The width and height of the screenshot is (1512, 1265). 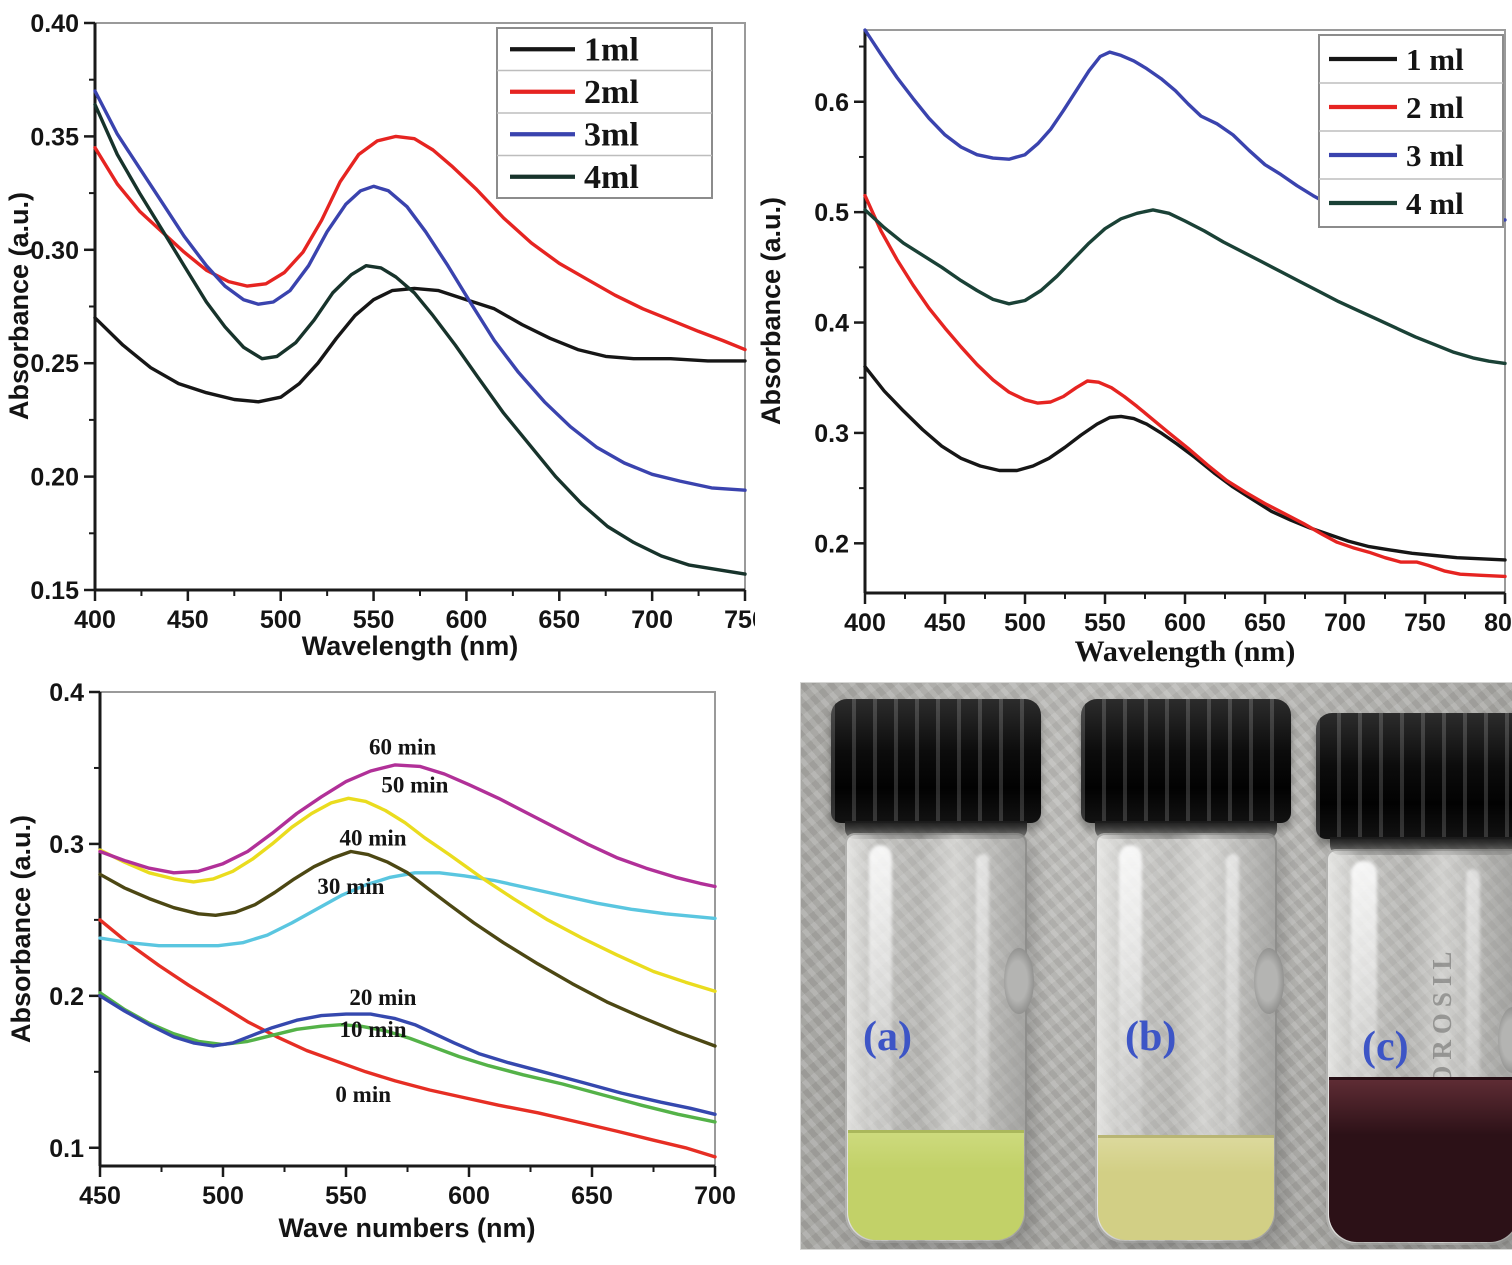 I want to click on vial-b-label: (b), so click(x=1151, y=1037).